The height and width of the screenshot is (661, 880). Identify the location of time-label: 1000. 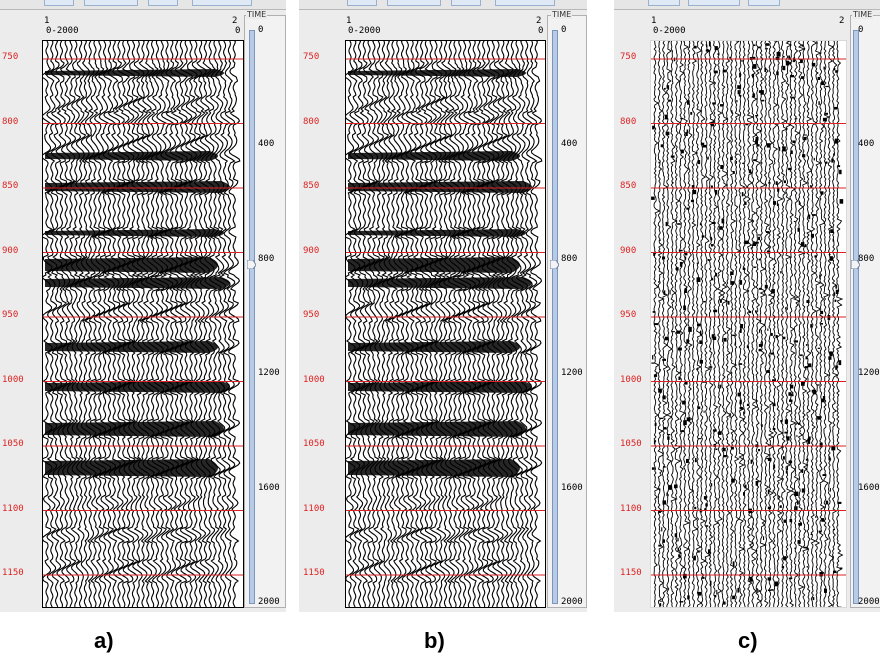
(631, 379).